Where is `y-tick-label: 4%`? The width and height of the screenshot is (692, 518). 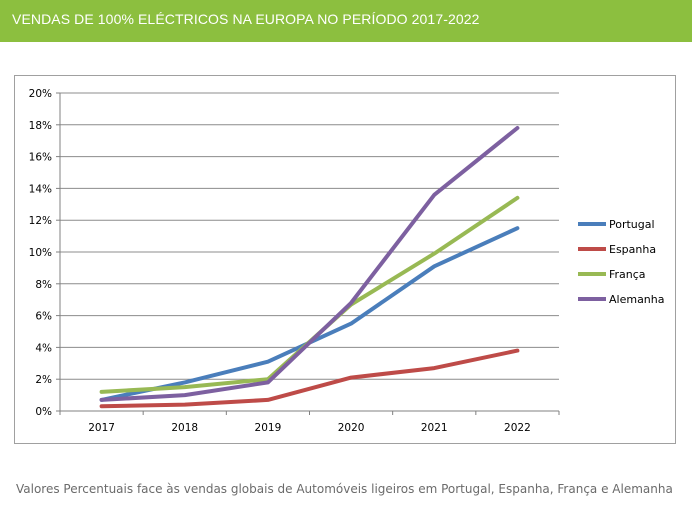 y-tick-label: 4% is located at coordinates (43, 348).